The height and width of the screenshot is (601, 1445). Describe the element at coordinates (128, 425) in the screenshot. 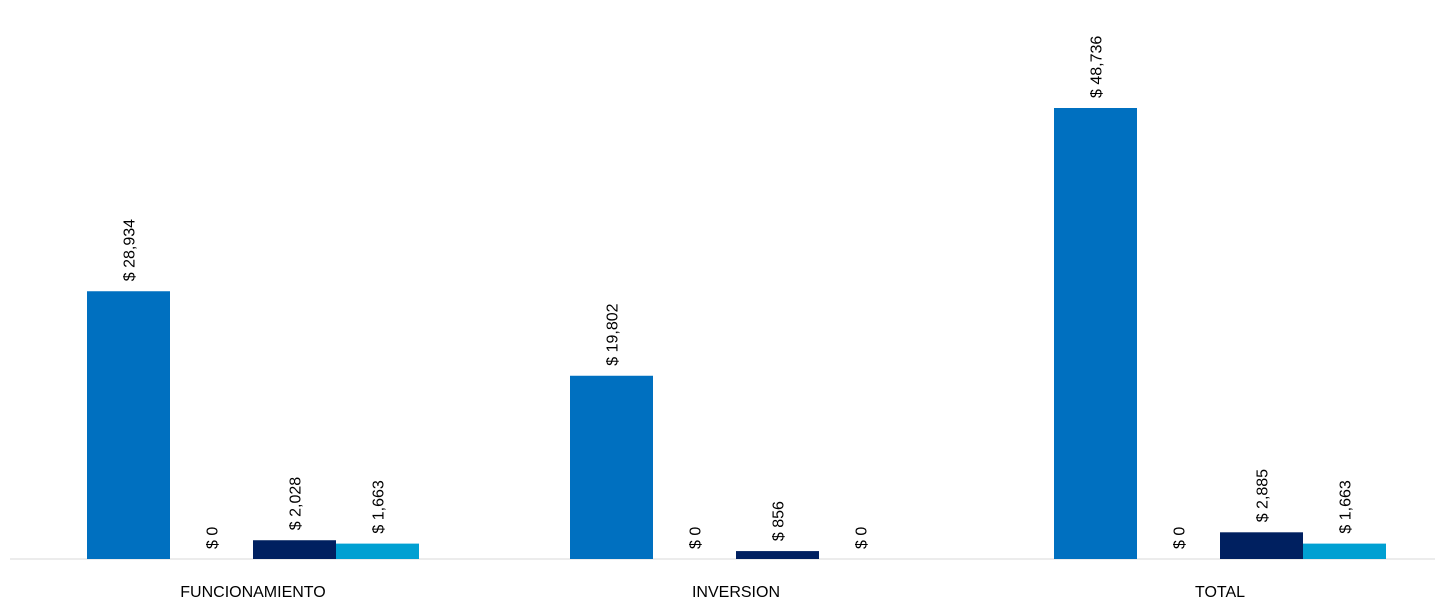

I see `bar-funcionamiento-s1` at that location.